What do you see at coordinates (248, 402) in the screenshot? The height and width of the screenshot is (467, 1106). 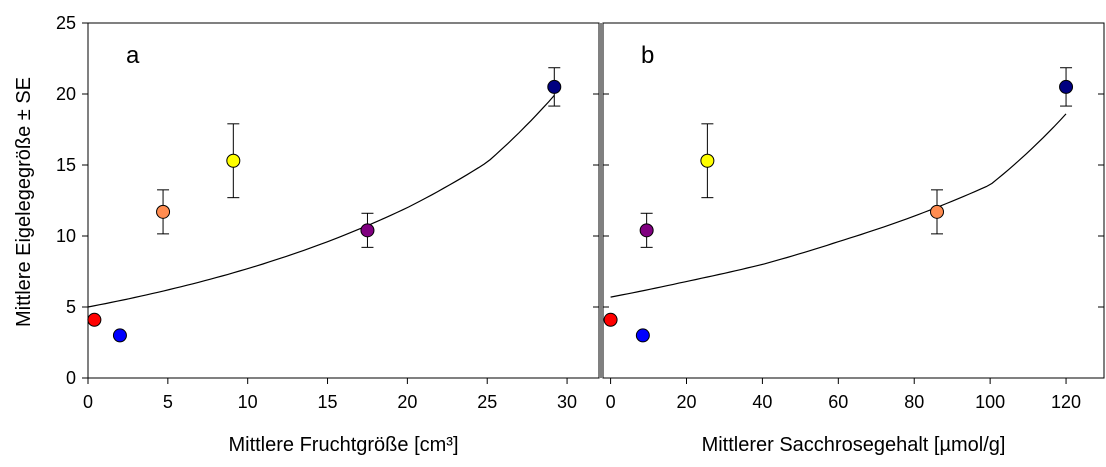 I see `panel-a-x-tick-label: 10` at bounding box center [248, 402].